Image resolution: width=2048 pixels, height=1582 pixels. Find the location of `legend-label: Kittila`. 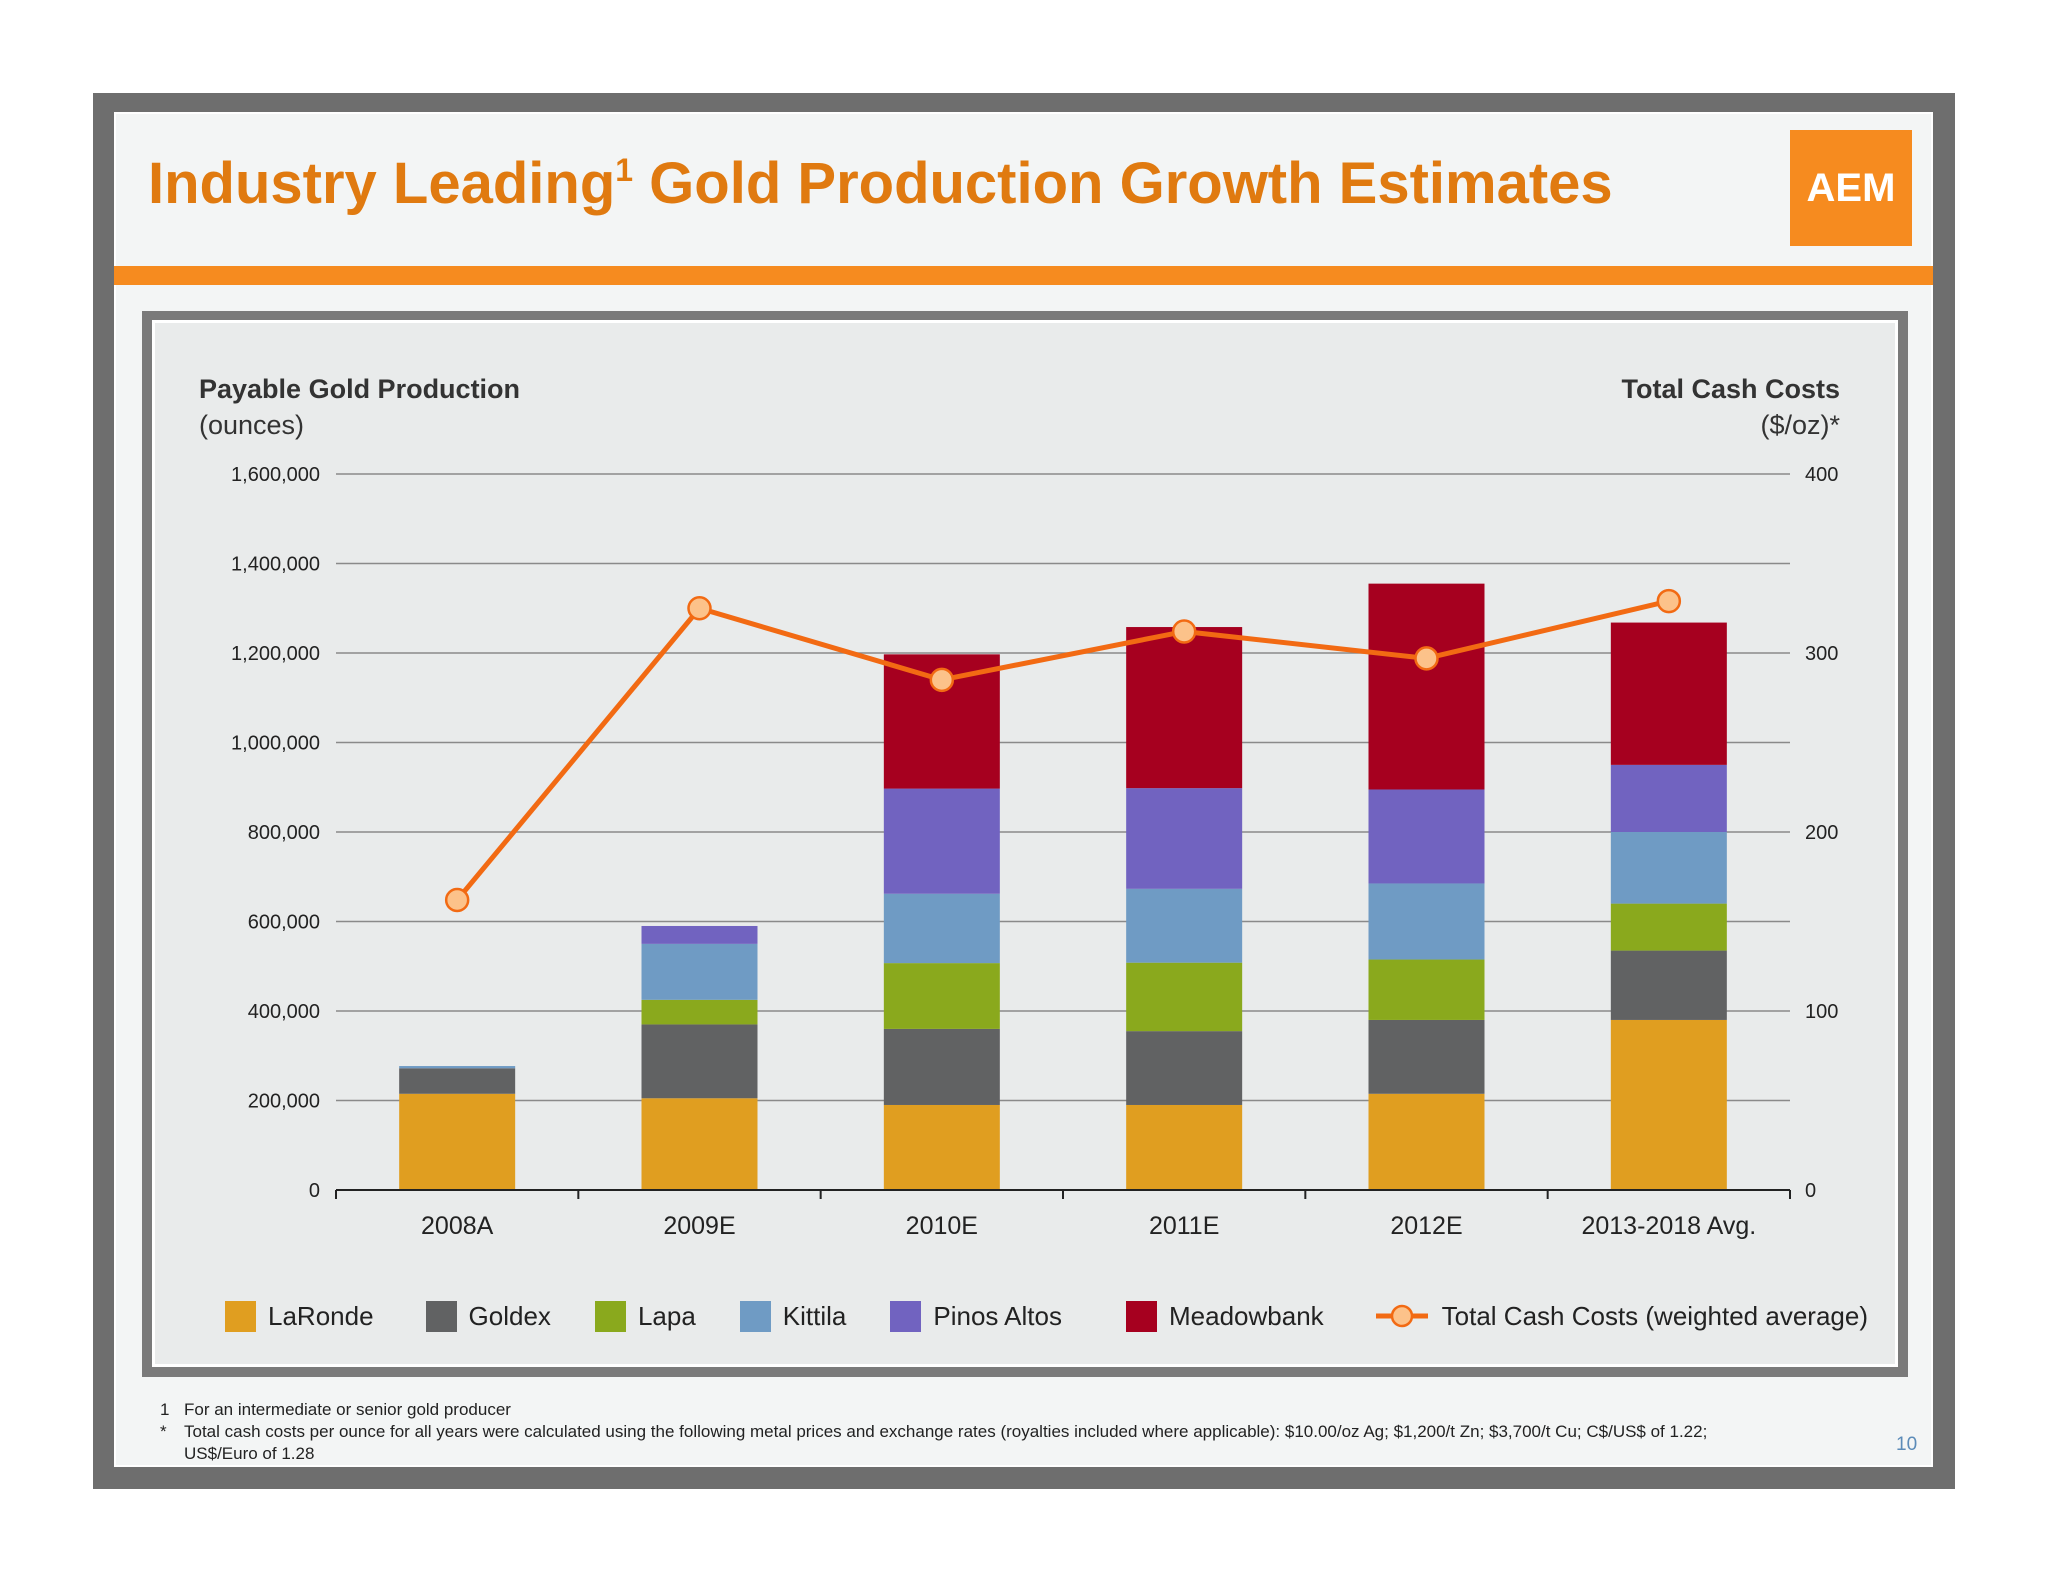

legend-label: Kittila is located at coordinates (814, 1315).